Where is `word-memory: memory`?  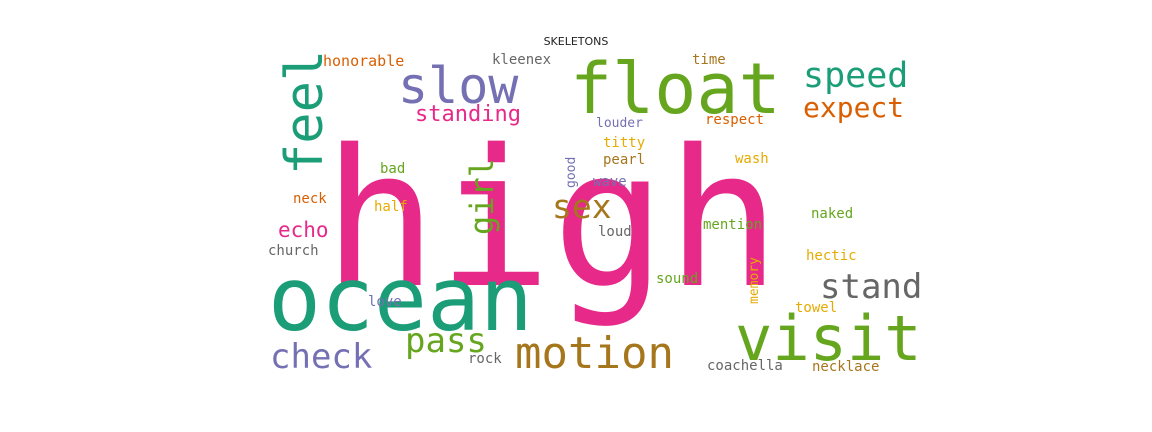
word-memory: memory is located at coordinates (754, 280).